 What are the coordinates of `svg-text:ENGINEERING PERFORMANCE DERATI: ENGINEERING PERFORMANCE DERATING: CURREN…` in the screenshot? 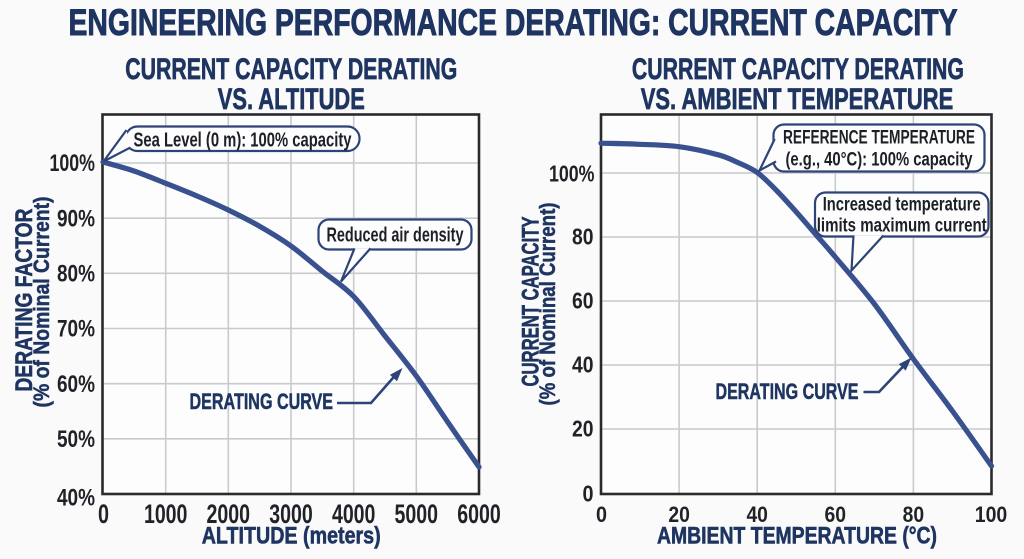 It's located at (513, 22).